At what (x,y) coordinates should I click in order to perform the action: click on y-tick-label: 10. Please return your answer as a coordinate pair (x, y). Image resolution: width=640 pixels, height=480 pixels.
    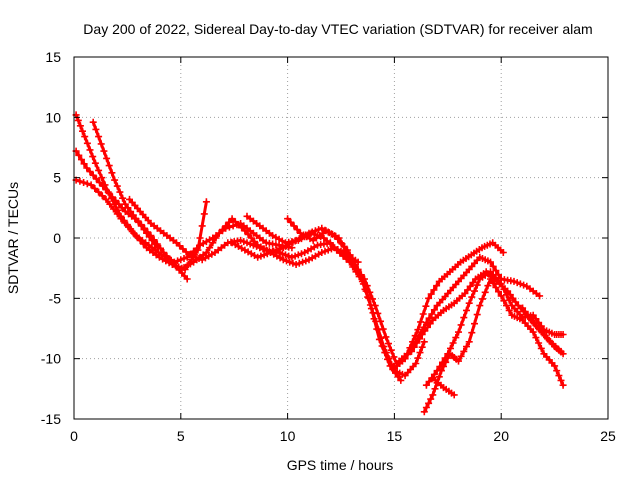
    Looking at the image, I should click on (53, 117).